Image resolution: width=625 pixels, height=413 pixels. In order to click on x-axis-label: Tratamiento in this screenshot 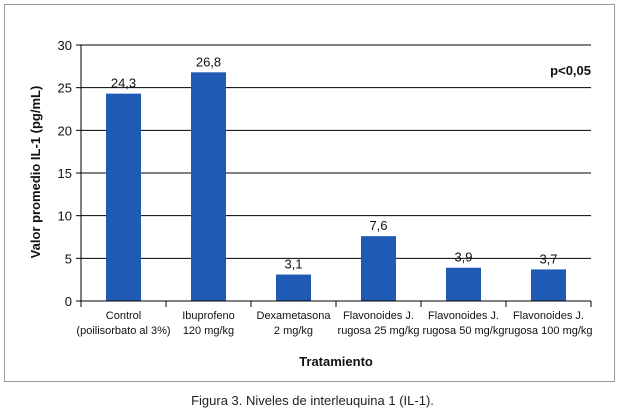, I will do `click(336, 361)`.